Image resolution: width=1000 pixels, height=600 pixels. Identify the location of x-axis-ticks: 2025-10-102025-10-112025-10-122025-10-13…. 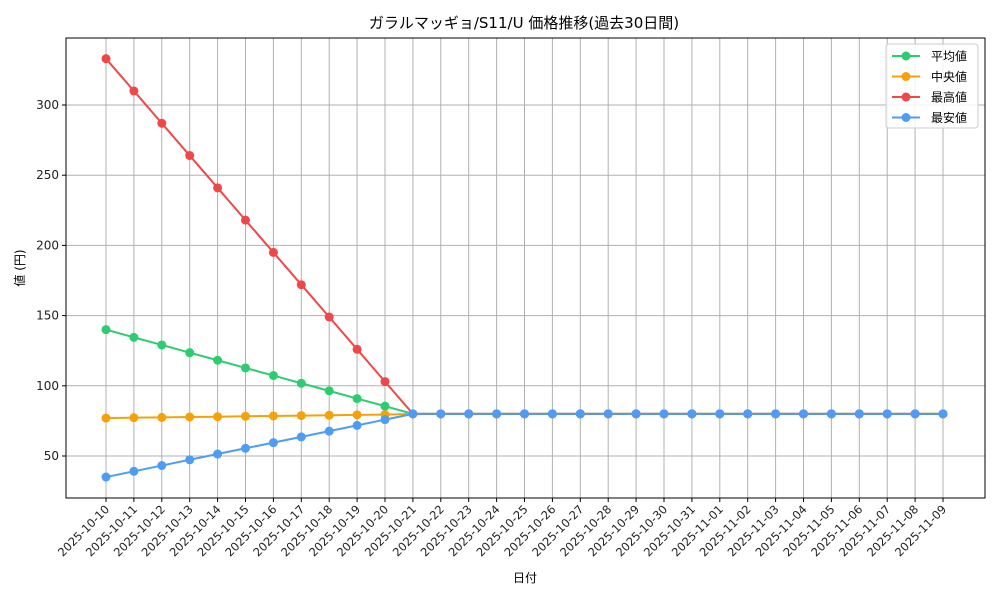
(502, 528).